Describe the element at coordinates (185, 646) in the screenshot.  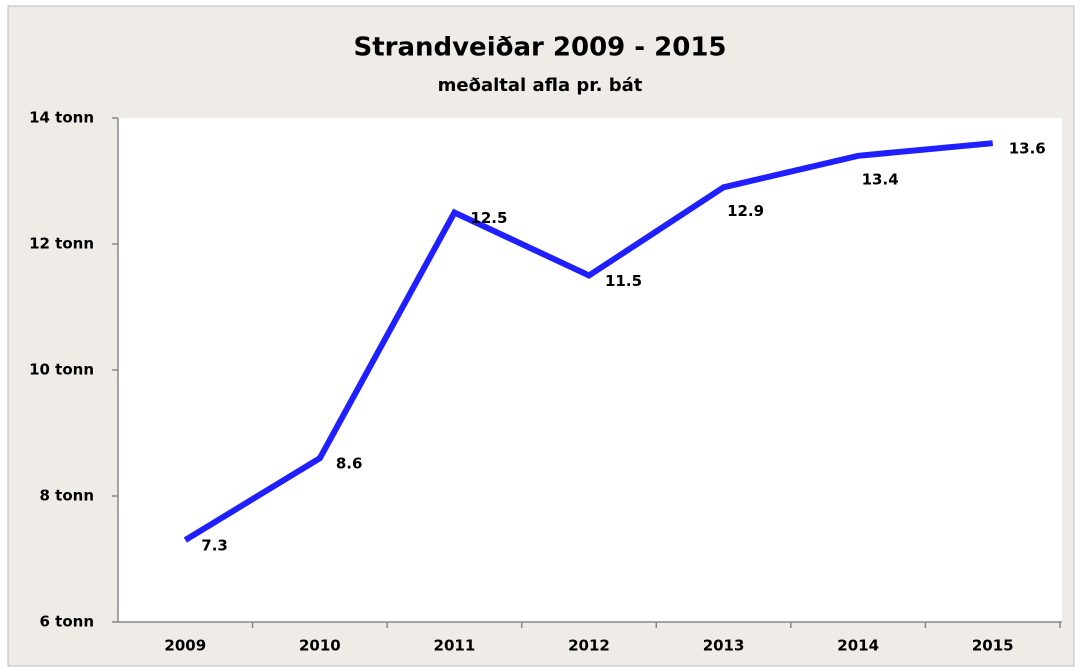
I see `x-tick-label: 2009` at that location.